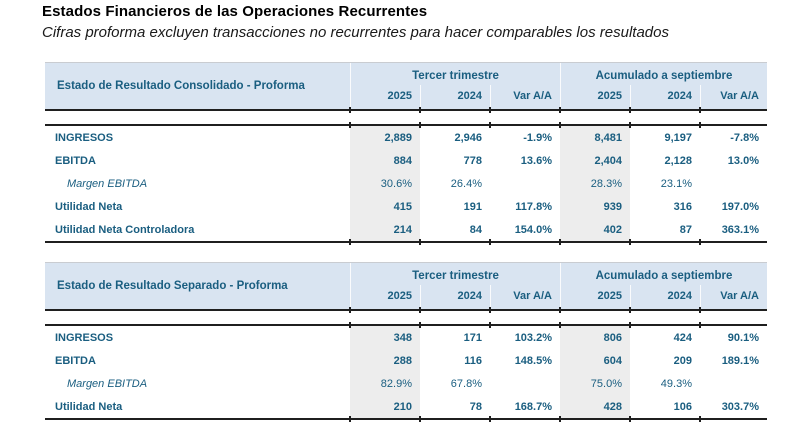 The height and width of the screenshot is (443, 807). What do you see at coordinates (558, 97) in the screenshot?
I see `year-header-row: 2025 2024 Var A/A 2025 2024 Var A/A` at bounding box center [558, 97].